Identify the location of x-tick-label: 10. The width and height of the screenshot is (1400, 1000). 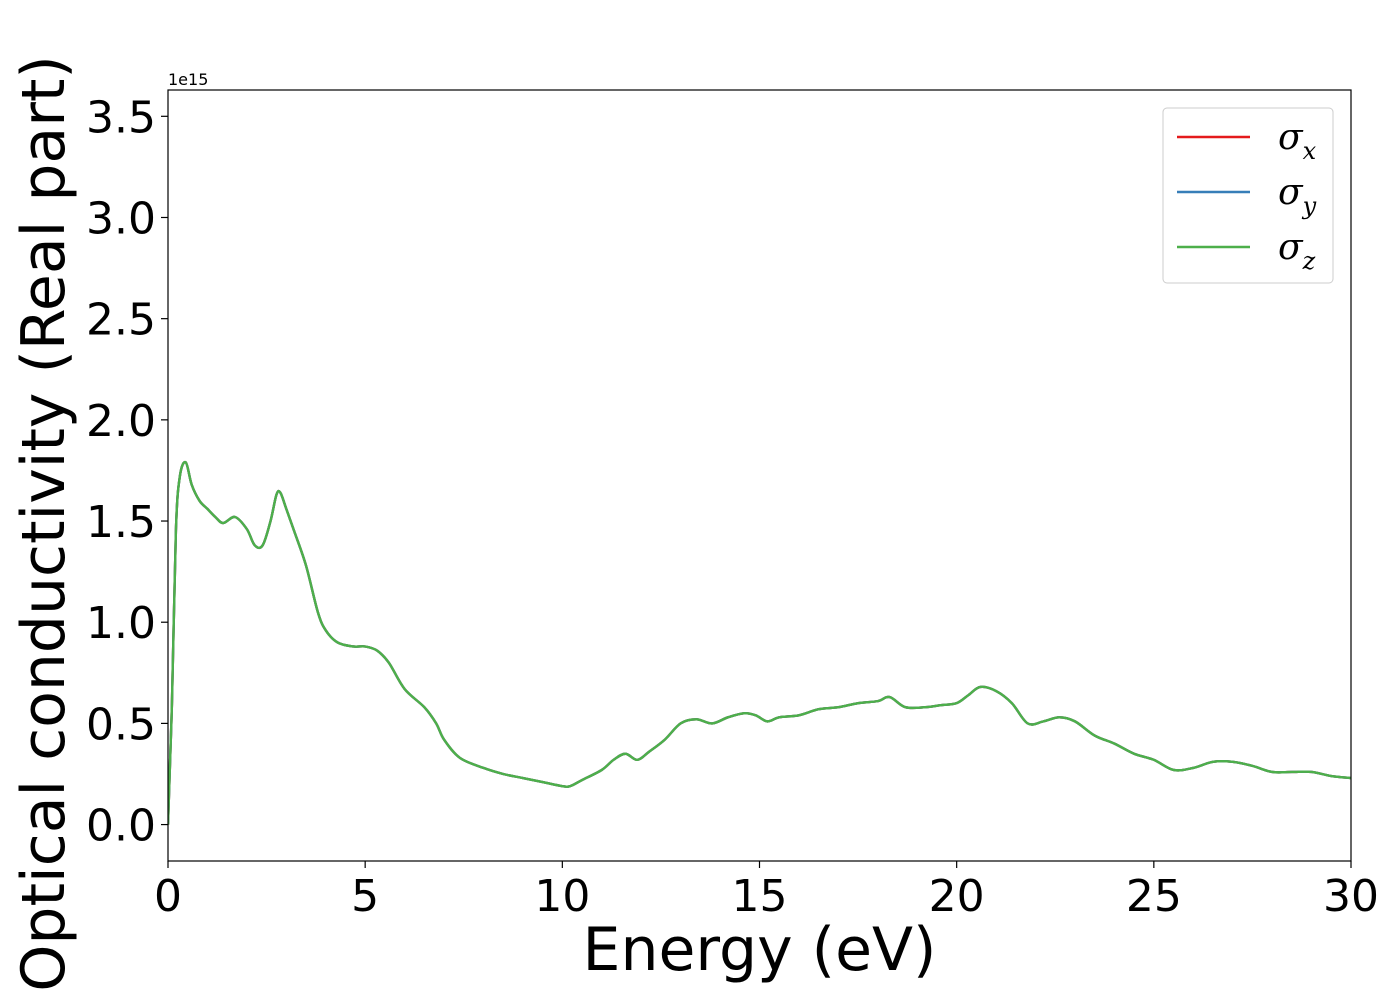
(562, 896).